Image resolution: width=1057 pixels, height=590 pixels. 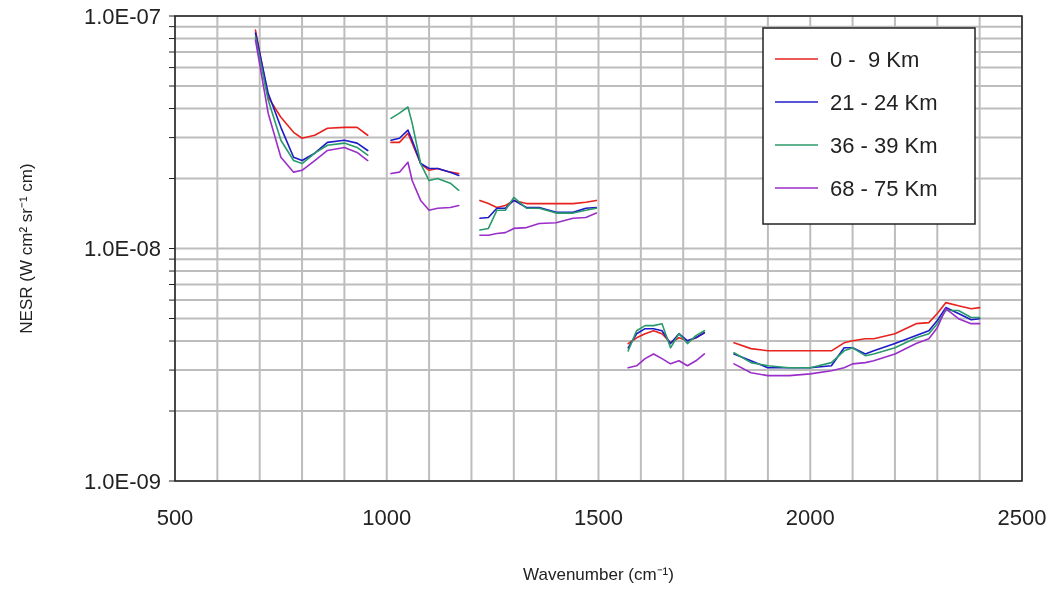 I want to click on y-axis-title: NESR (W cm² sr⁻¹ cm), so click(x=26, y=248).